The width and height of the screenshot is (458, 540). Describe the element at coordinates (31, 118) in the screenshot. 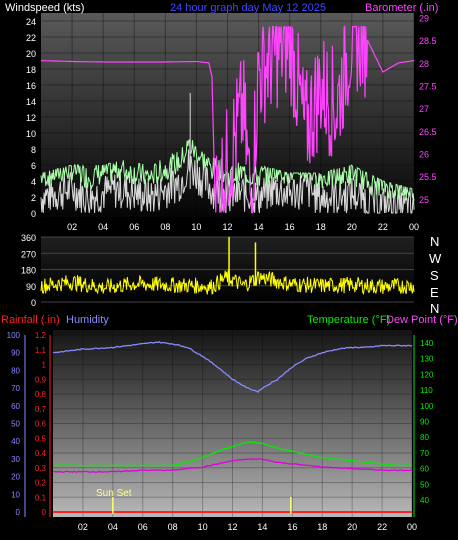

I see `wind-y-tick: 12` at that location.